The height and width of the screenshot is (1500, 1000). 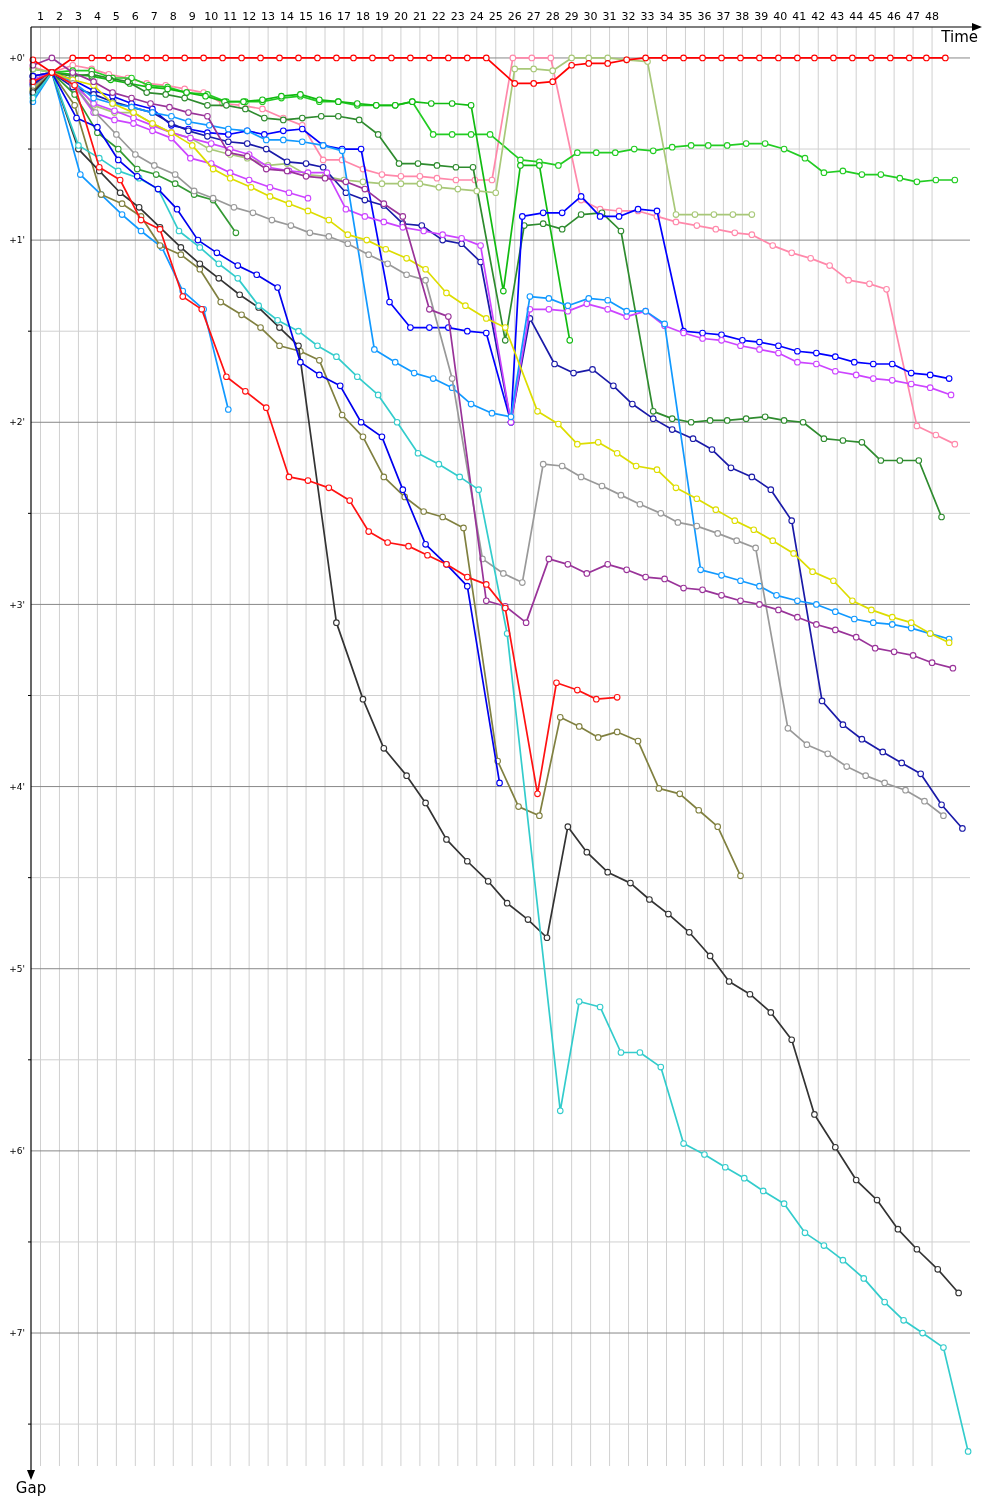 I want to click on x-tick-label: 40, so click(x=780, y=16).